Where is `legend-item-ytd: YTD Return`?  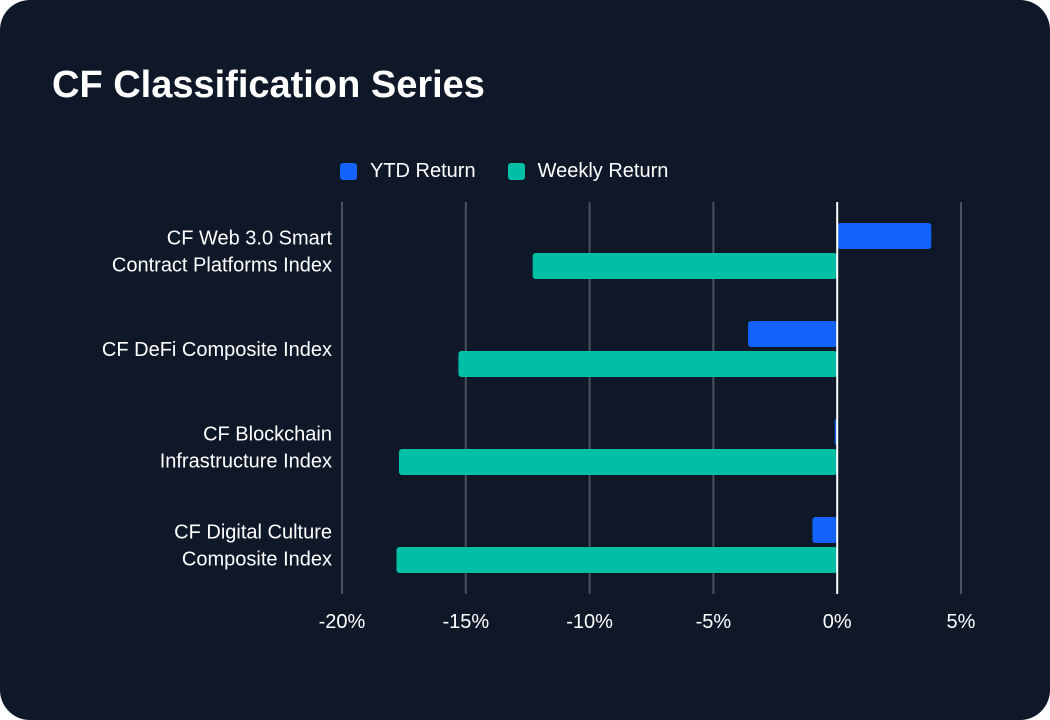
legend-item-ytd: YTD Return is located at coordinates (408, 171).